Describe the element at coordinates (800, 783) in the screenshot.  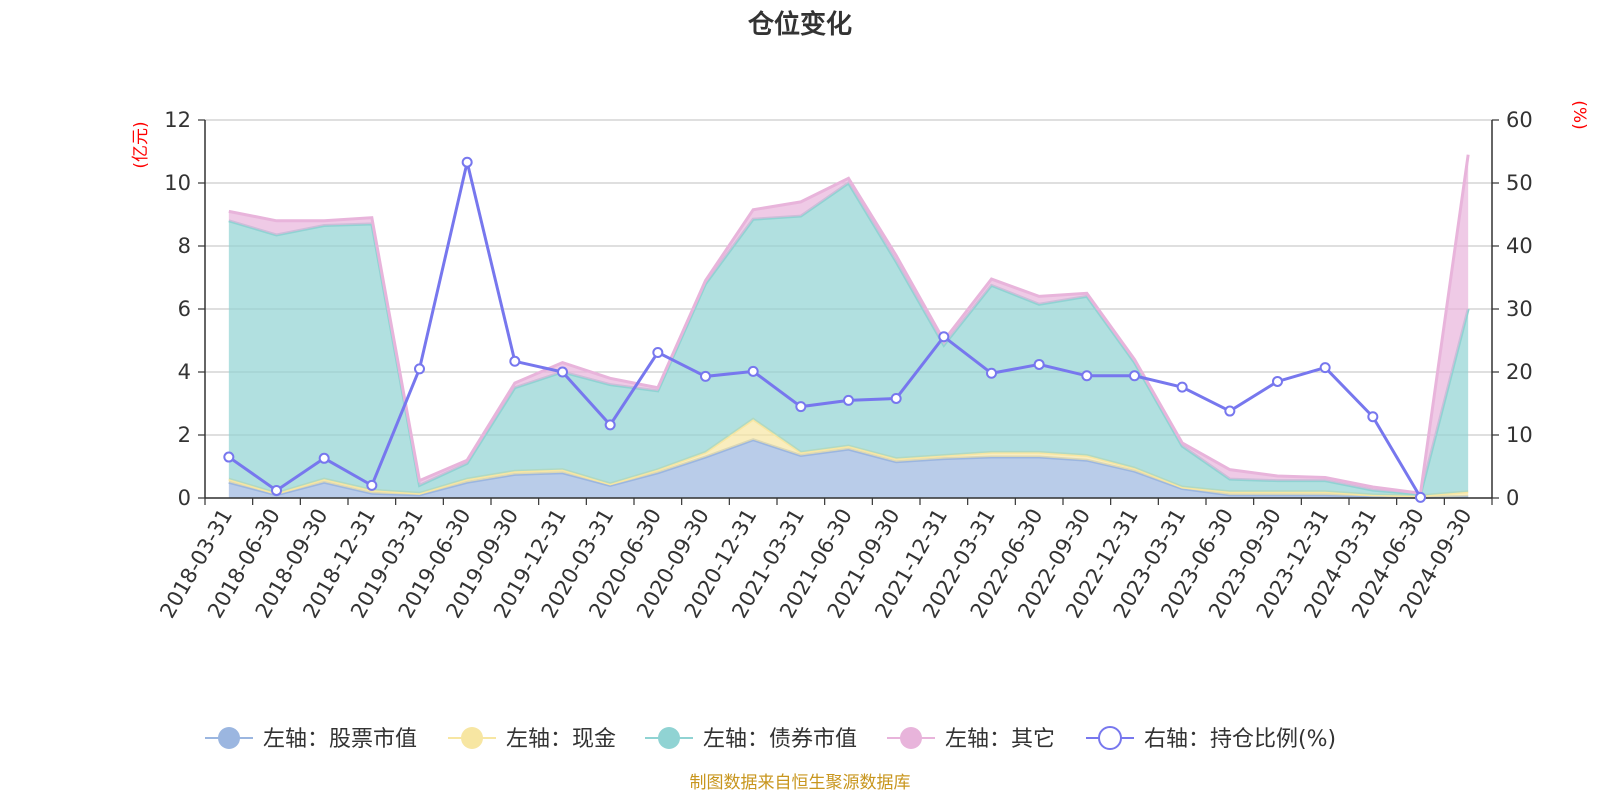
I see `source-note: 制图数据来自恒生聚源数据库` at that location.